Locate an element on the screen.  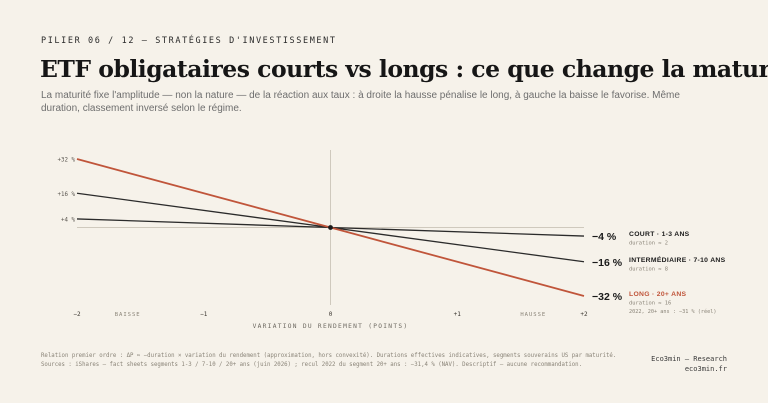
x-axis-label: VARIATION DU RENDEMENT (POINTS) is located at coordinates (331, 326).